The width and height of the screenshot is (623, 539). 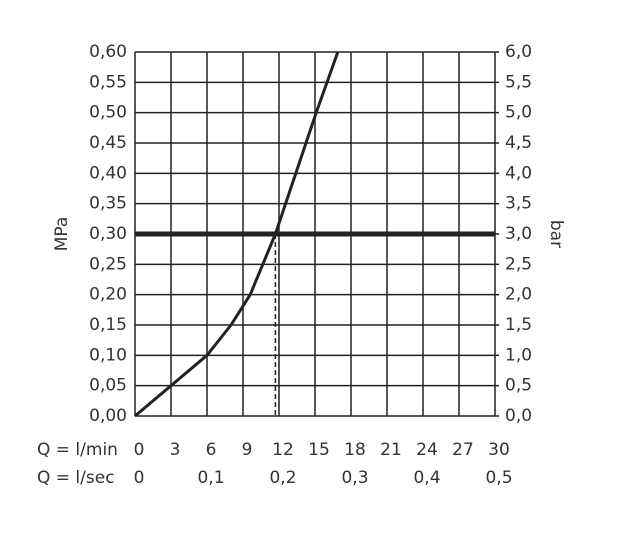 What do you see at coordinates (499, 450) in the screenshot?
I see `x-tick-label: 30` at bounding box center [499, 450].